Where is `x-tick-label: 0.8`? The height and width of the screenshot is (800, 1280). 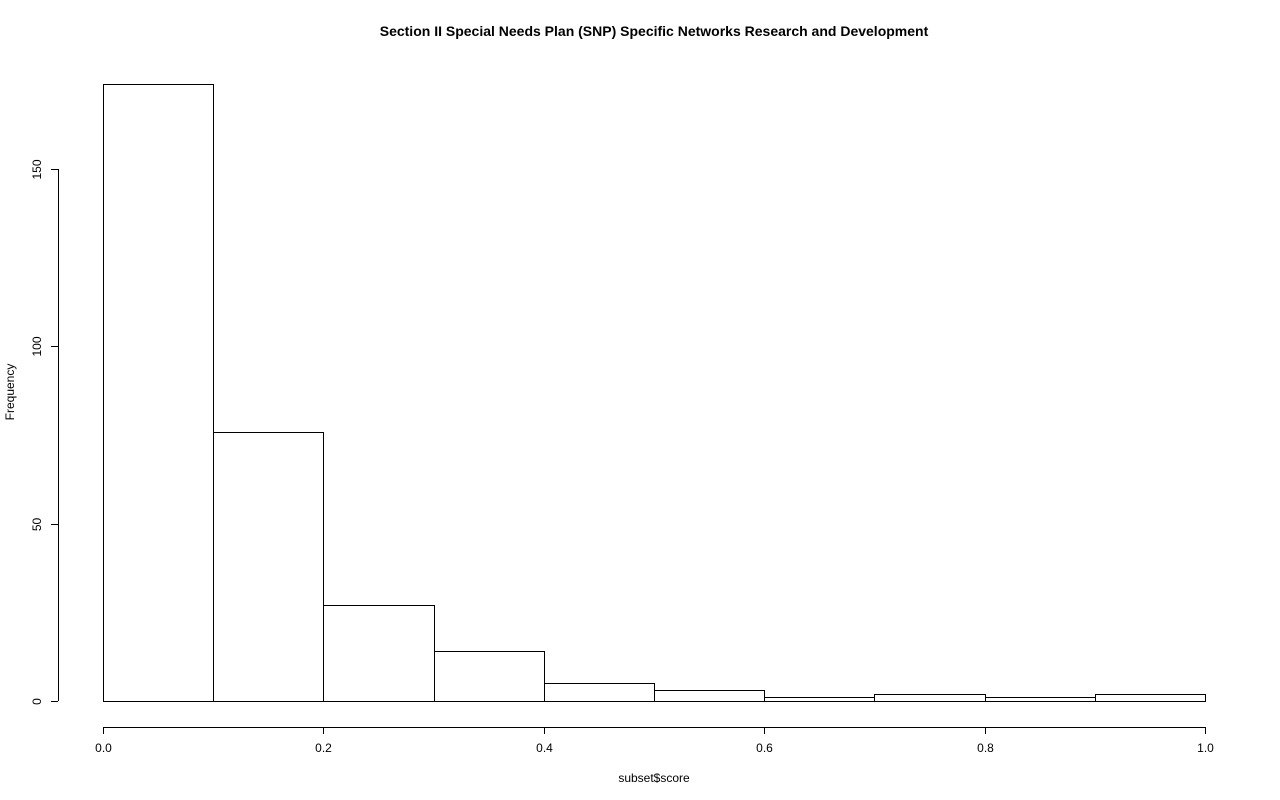 x-tick-label: 0.8 is located at coordinates (985, 748).